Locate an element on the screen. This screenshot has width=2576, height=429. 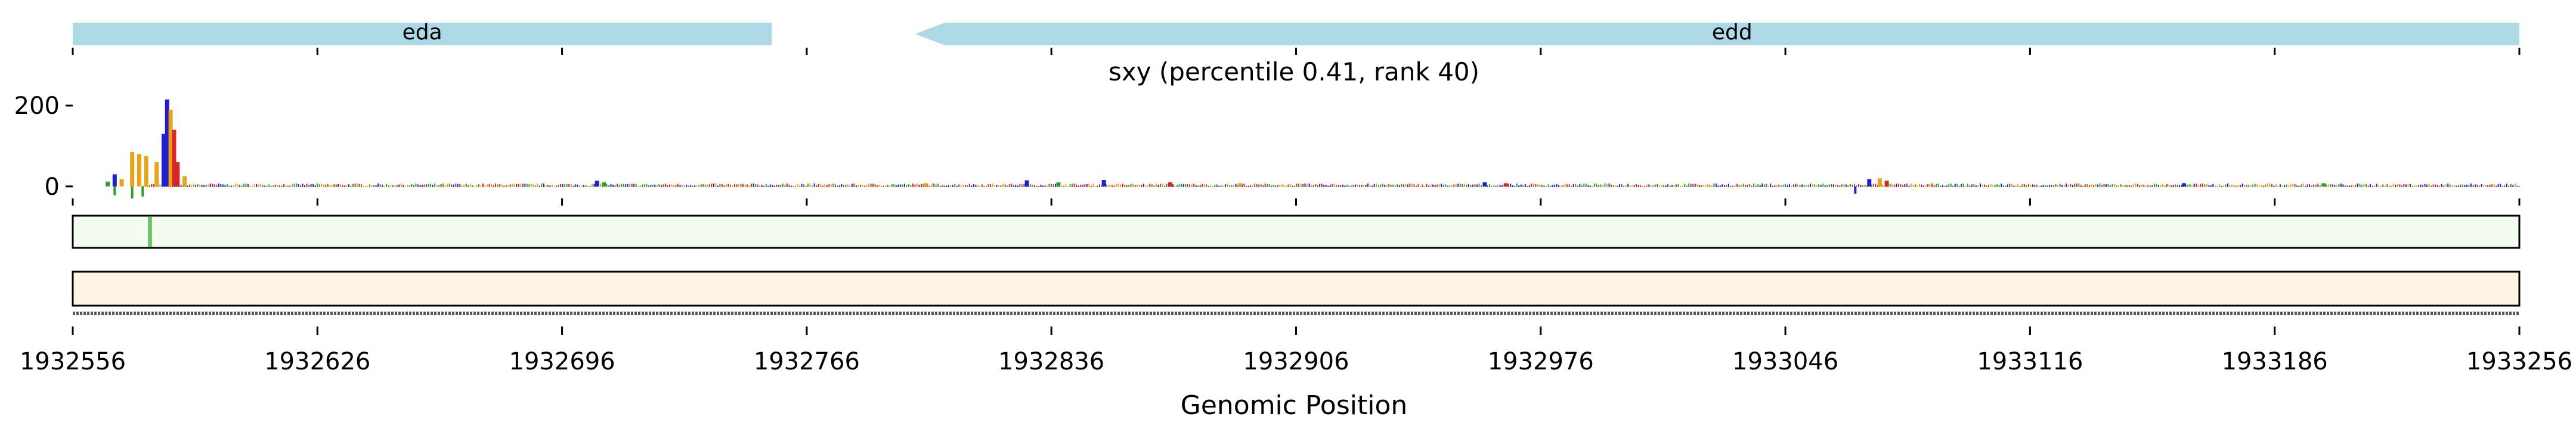
x-tick-label: 1933046 is located at coordinates (1785, 361).